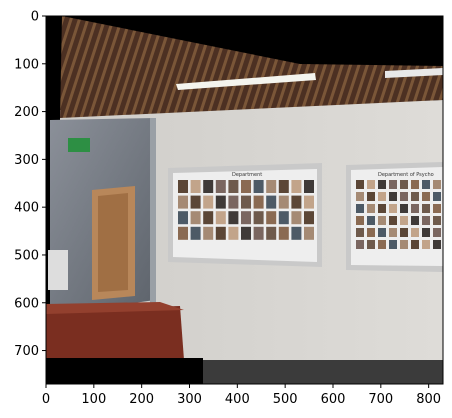  Describe the element at coordinates (93, 399) in the screenshot. I see `x-tick-label: 100` at that location.